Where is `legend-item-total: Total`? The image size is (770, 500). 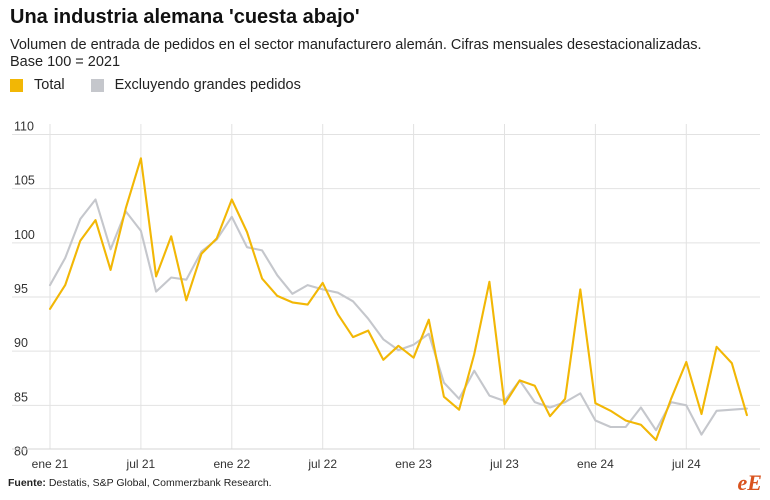 legend-item-total: Total is located at coordinates (37, 85).